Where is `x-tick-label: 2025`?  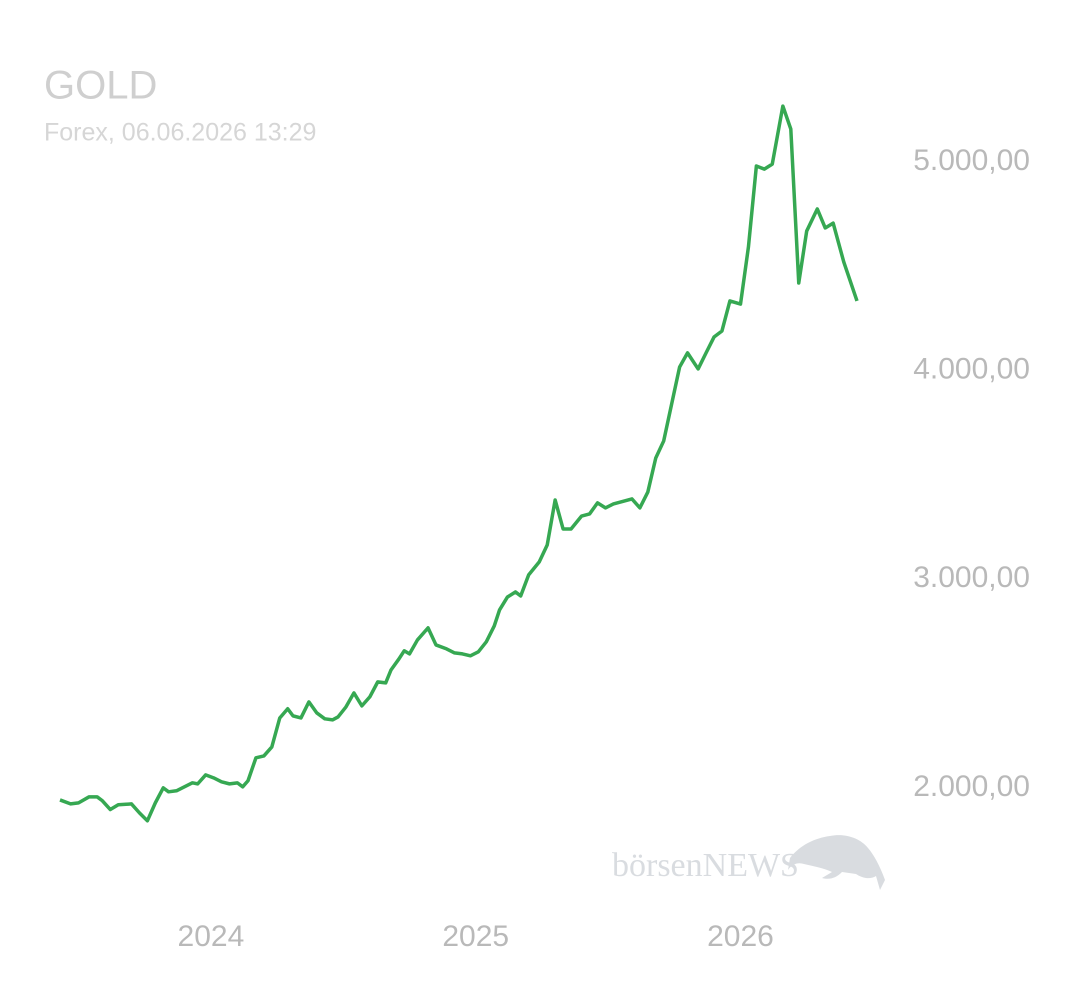
x-tick-label: 2025 is located at coordinates (475, 936).